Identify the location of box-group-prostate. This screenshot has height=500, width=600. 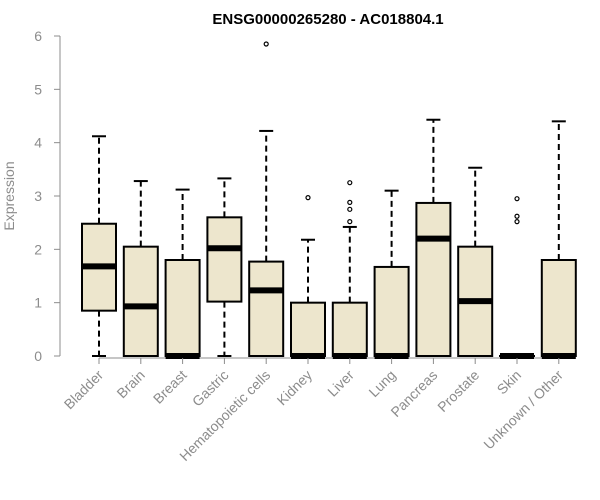
(475, 262).